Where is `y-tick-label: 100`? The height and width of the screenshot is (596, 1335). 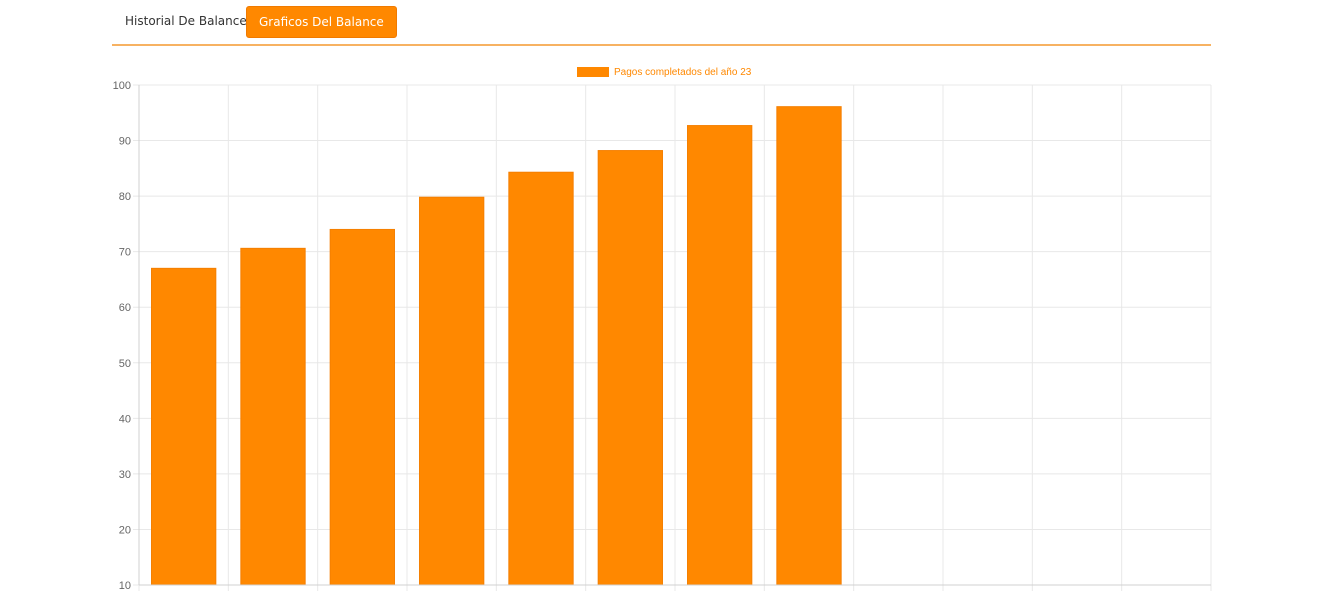
y-tick-label: 100 is located at coordinates (122, 86).